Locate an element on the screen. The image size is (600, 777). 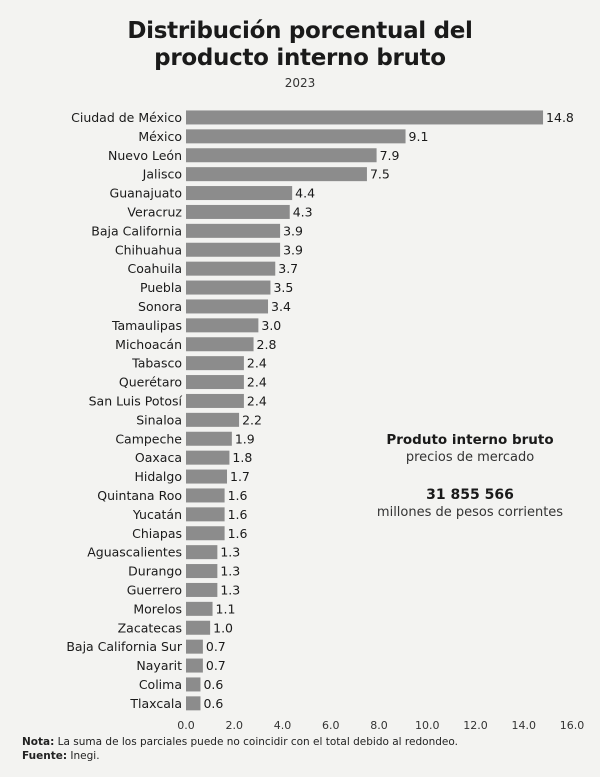
gdp-total-units: millones de pesos corrientes is located at coordinates (470, 512).